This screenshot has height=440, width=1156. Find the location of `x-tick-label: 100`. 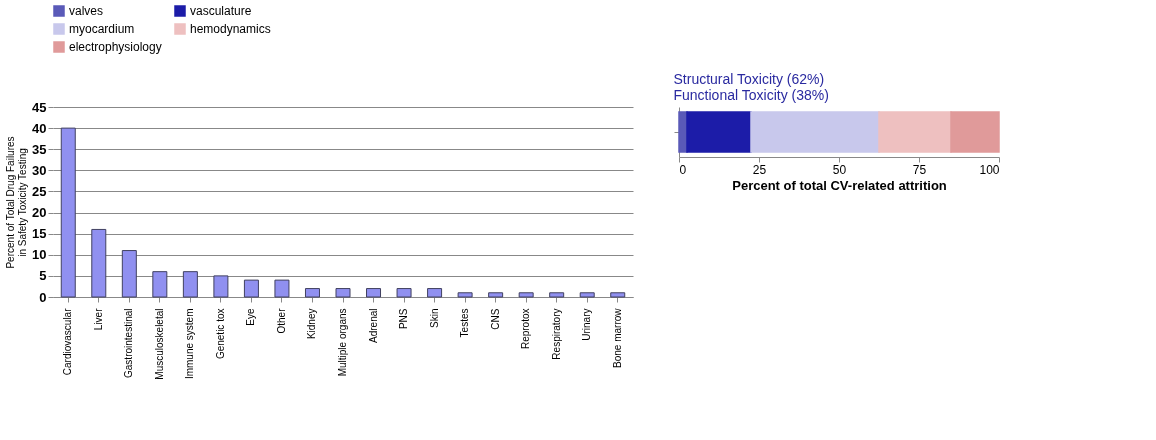

x-tick-label: 100 is located at coordinates (989, 169).